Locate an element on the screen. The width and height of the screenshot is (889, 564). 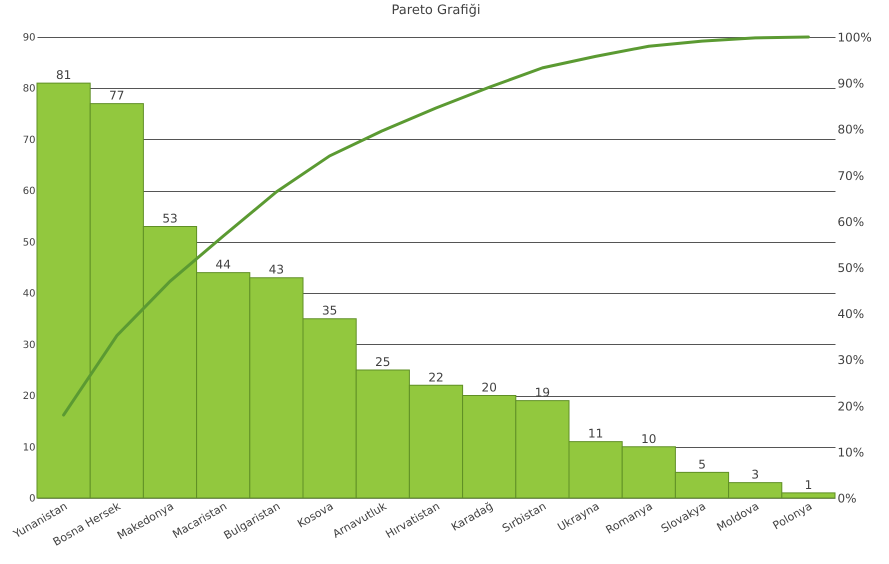
y2-tick-label: 40% is located at coordinates (851, 314).